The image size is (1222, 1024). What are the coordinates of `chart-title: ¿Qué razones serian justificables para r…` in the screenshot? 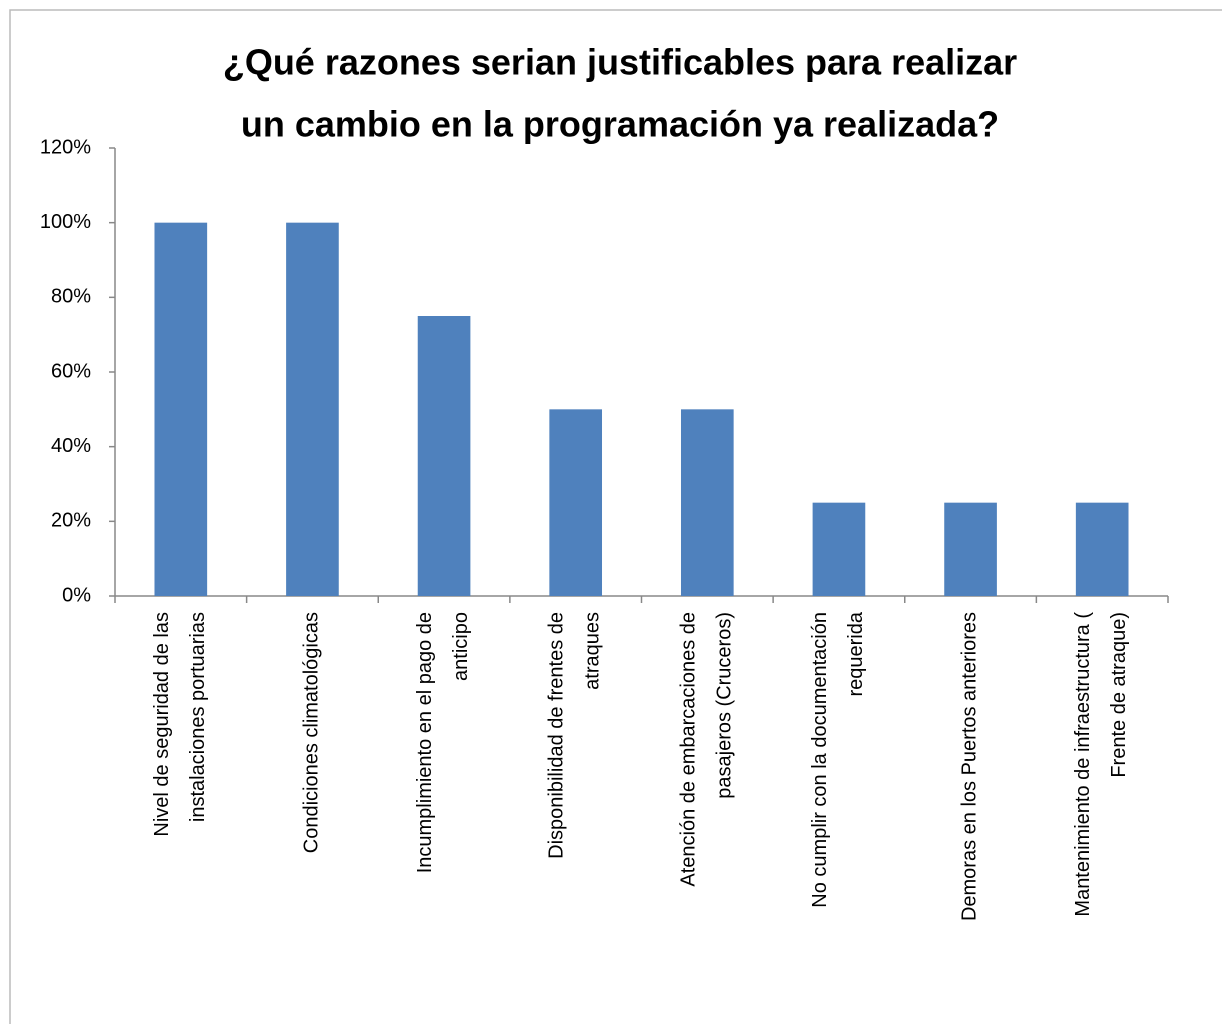 It's located at (620, 62).